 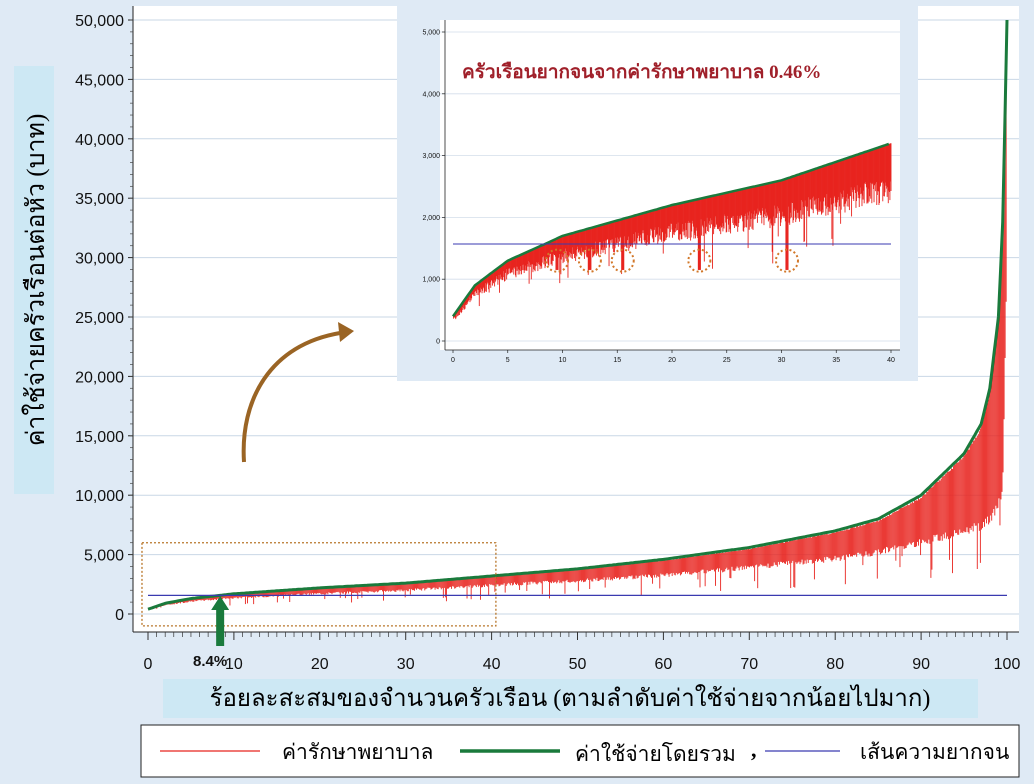 I want to click on inset-y-tick-label: 2,000, so click(x=431, y=218).